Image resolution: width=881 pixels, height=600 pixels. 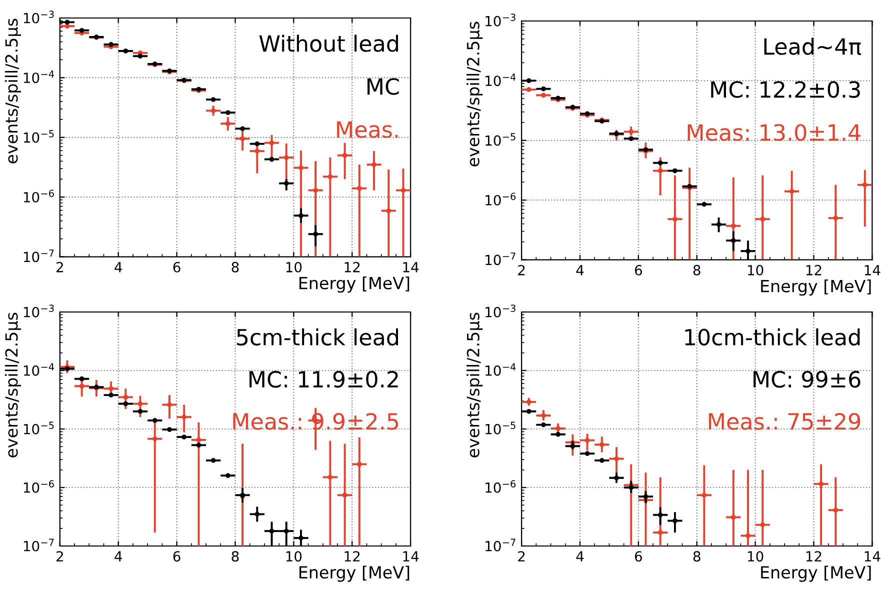 I want to click on text: 10cm-thick lead, so click(x=772, y=337).